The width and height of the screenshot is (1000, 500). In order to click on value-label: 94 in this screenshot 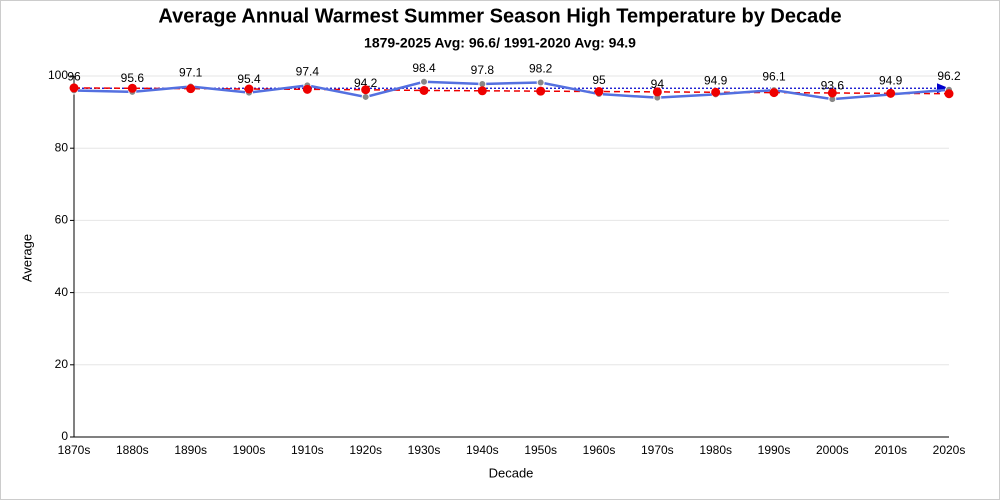, I will do `click(658, 84)`.